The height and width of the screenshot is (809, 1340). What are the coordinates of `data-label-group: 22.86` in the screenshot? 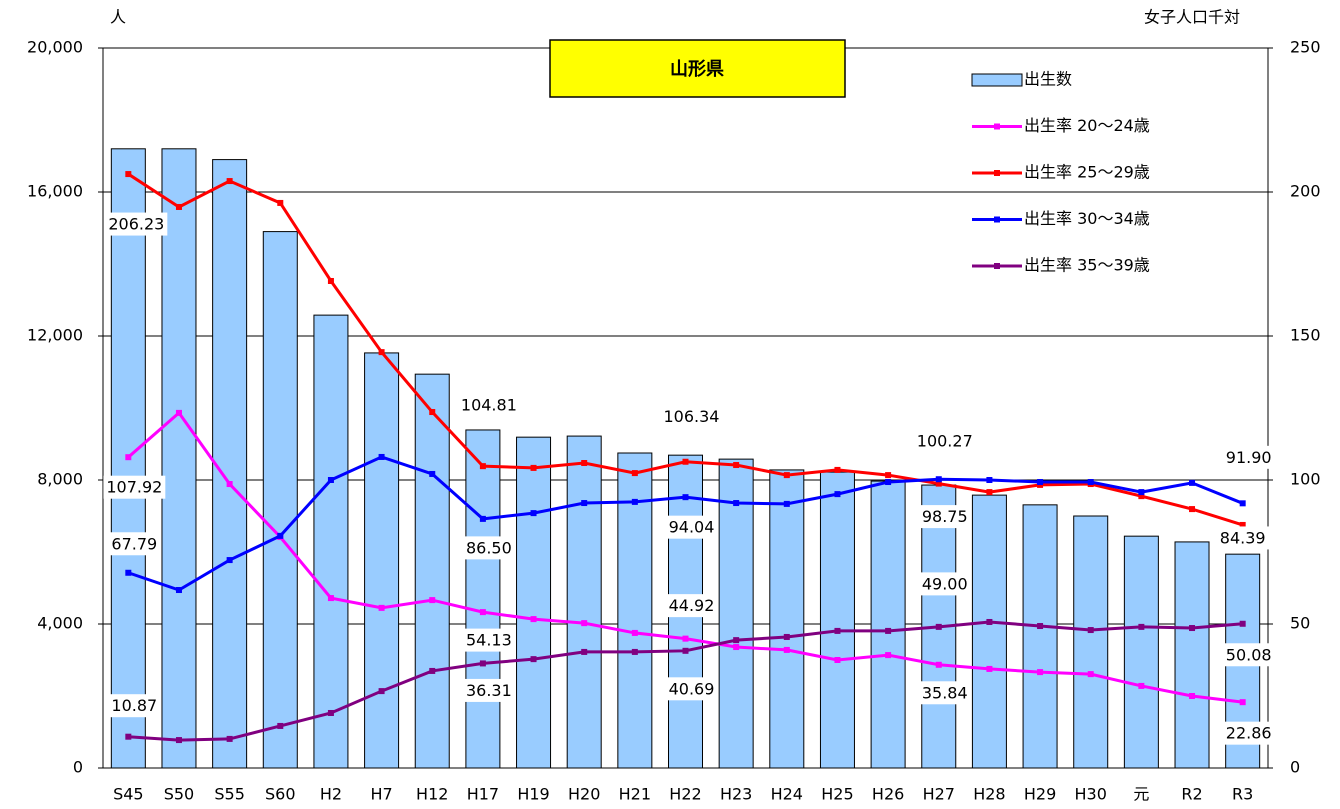 It's located at (1248, 733).